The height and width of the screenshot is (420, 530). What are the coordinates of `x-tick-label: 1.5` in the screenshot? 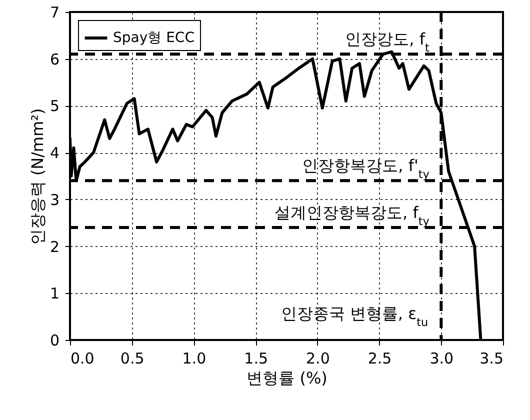 It's located at (256, 359).